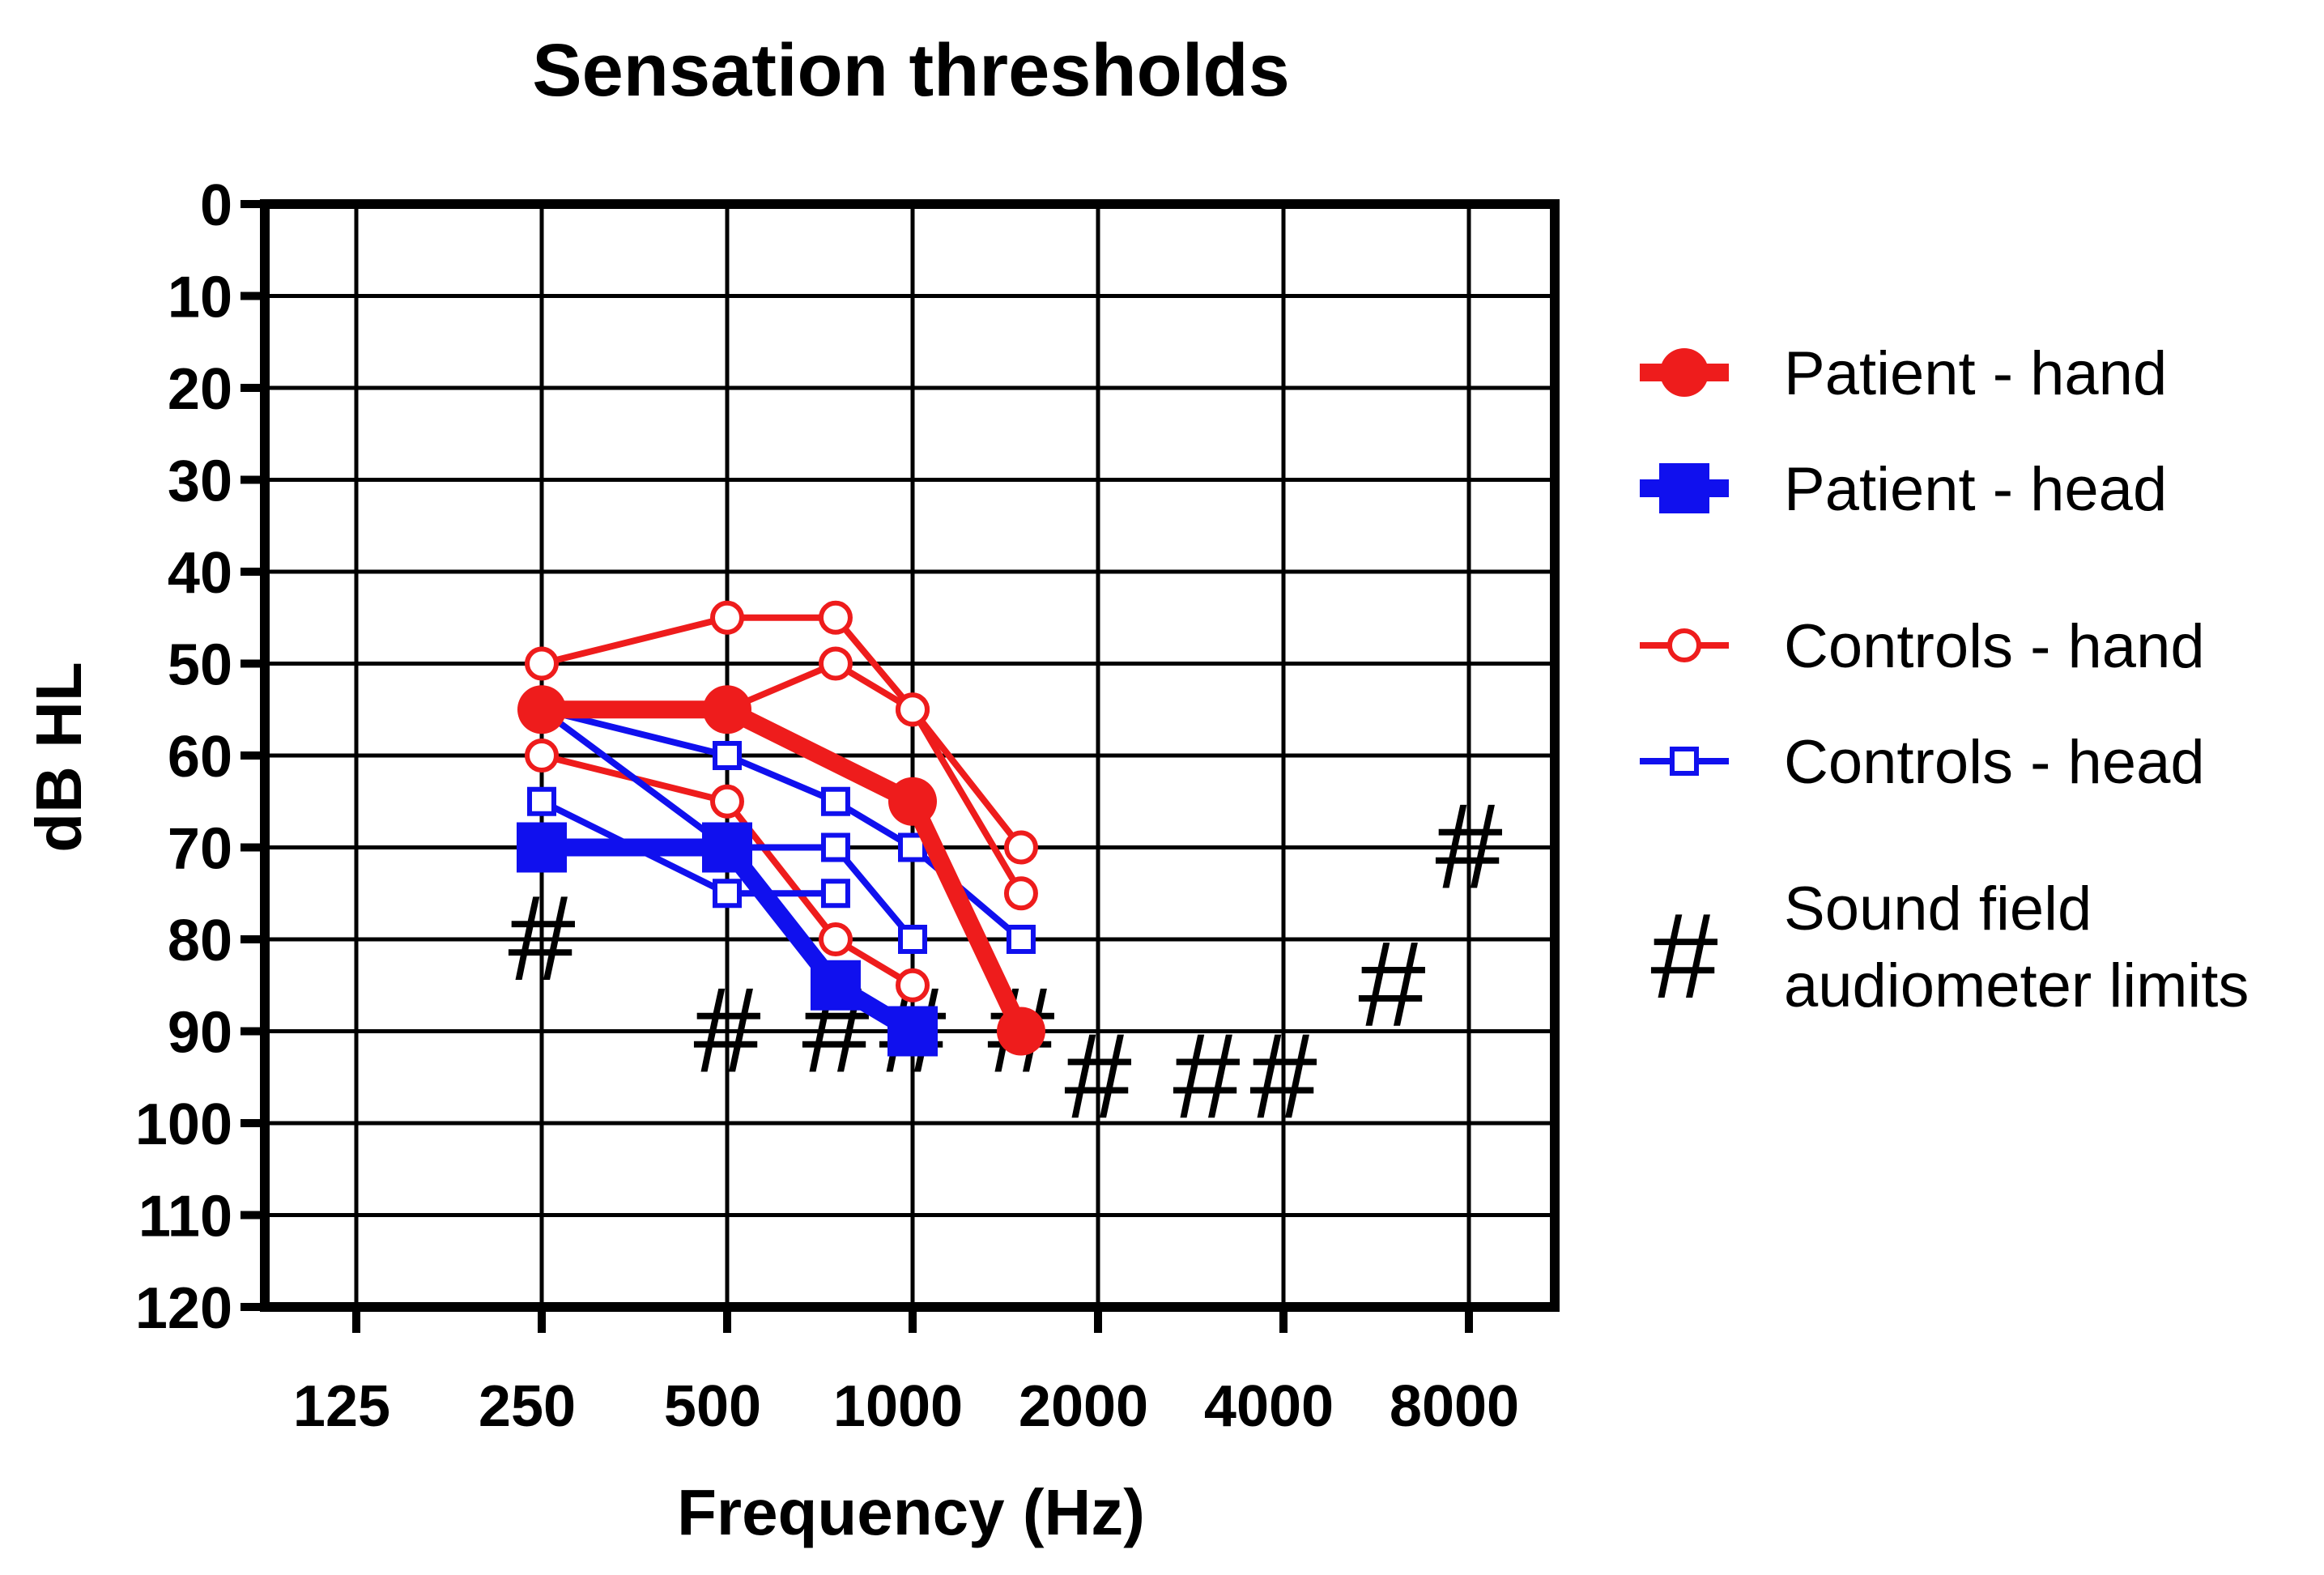  What do you see at coordinates (216, 206) in the screenshot?
I see `y-tick-label: 0` at bounding box center [216, 206].